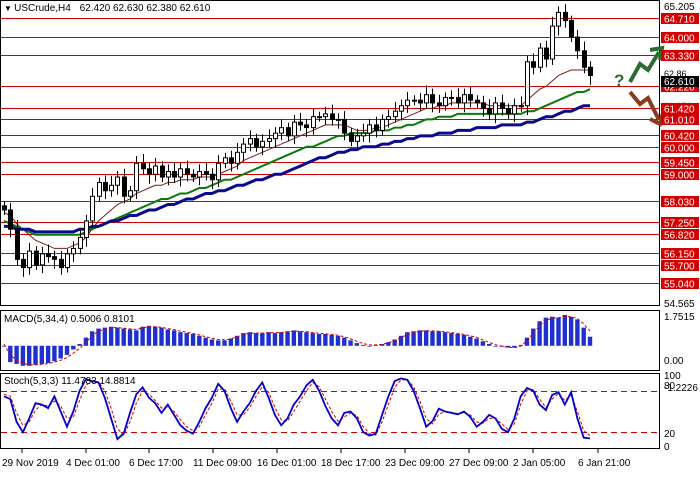  I want to click on symbol-label: USCrude,H4, so click(42, 8).